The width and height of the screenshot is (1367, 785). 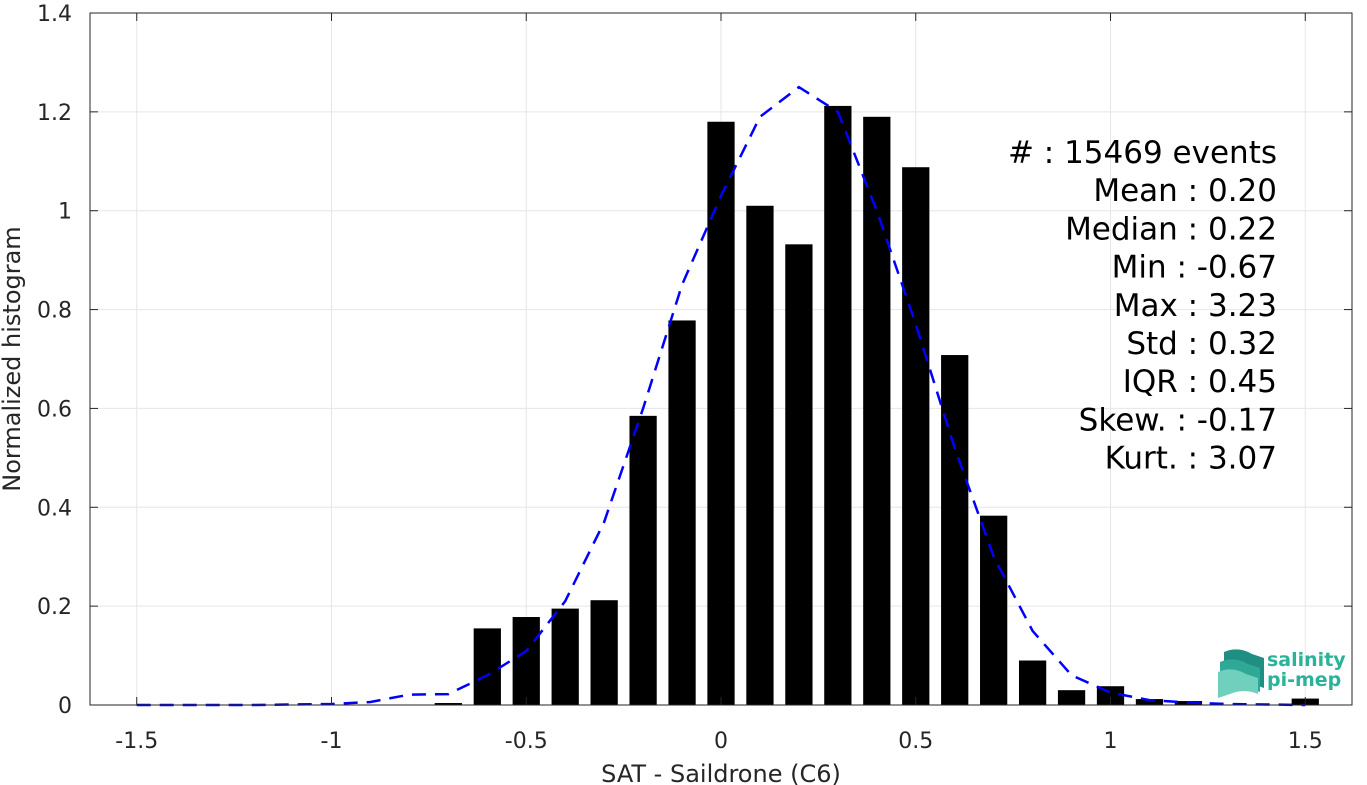 I want to click on stat-line: Kurt. : 3.07, so click(x=1191, y=459).